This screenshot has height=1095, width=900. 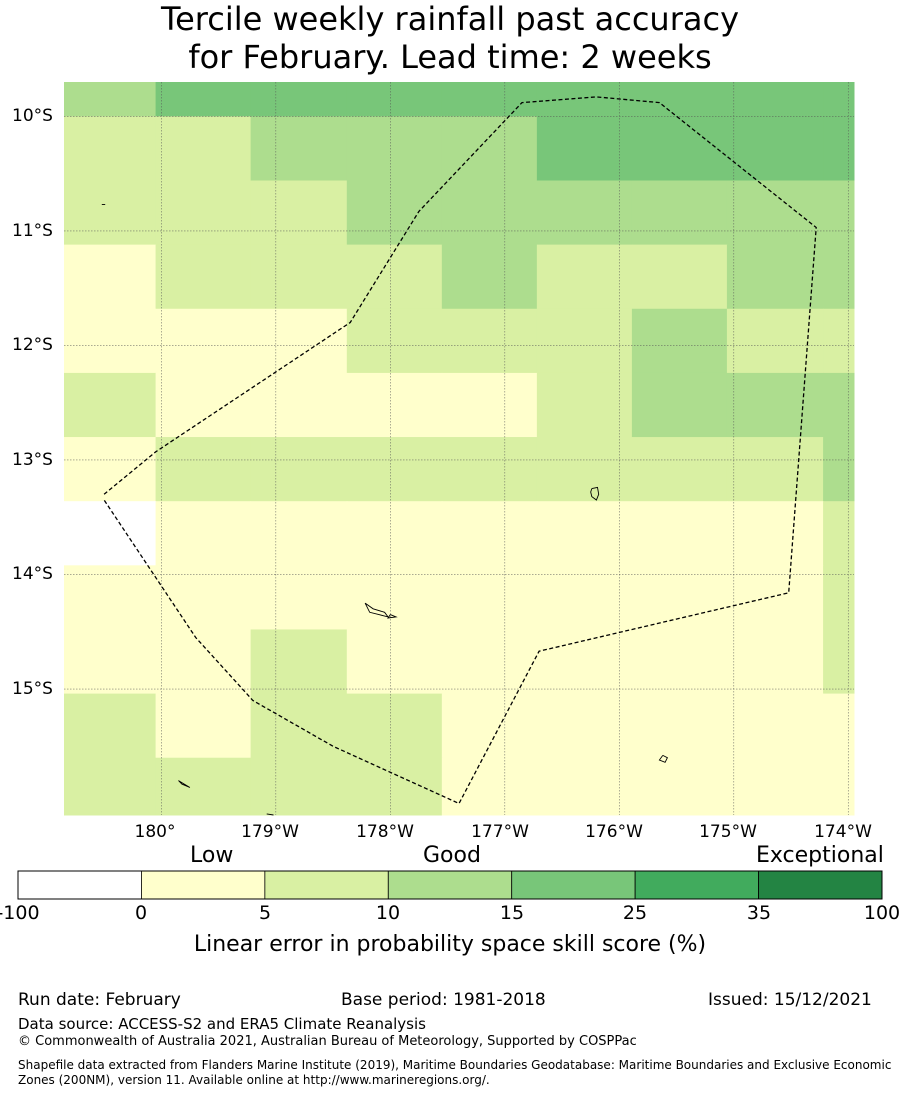 What do you see at coordinates (635, 913) in the screenshot?
I see `colorbar-tick: 25` at bounding box center [635, 913].